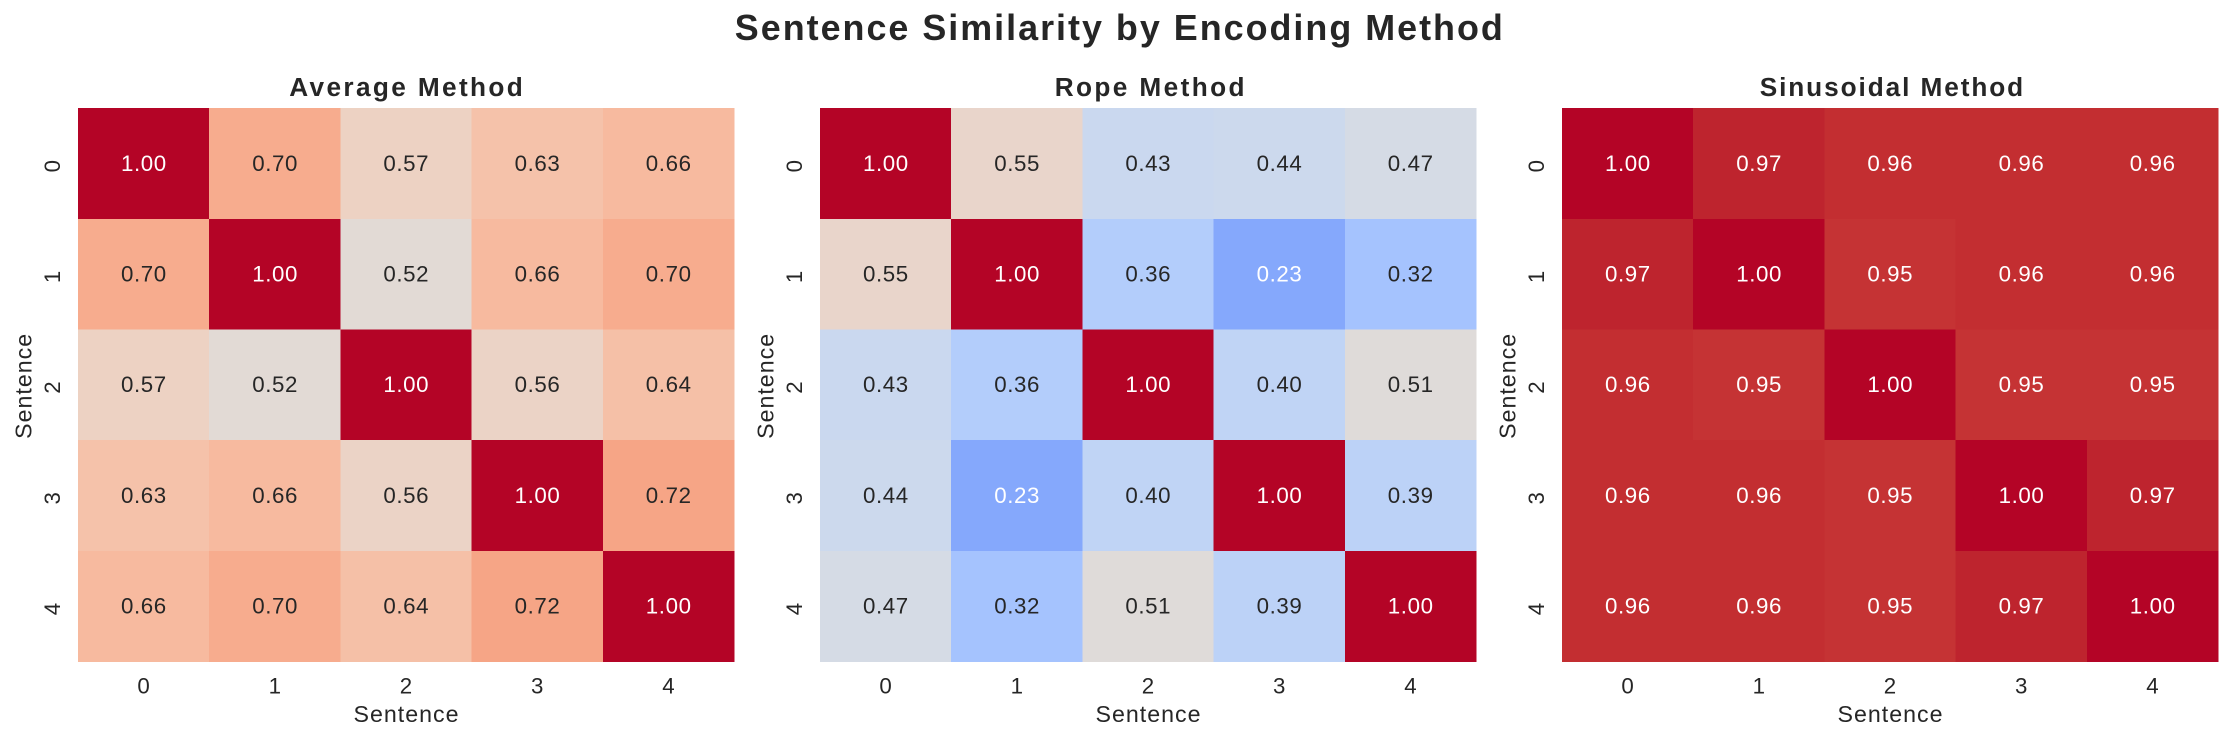  What do you see at coordinates (1411, 495) in the screenshot?
I see `svg-text: 0.39` at bounding box center [1411, 495].